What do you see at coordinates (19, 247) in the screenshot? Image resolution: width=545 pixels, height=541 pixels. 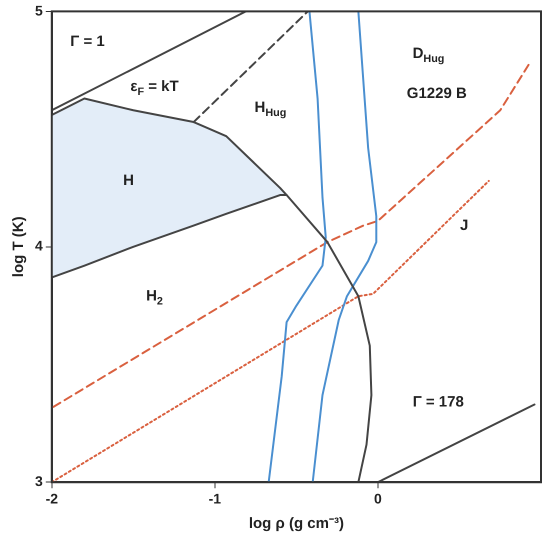 I see `y-axis-title: log T (K)` at bounding box center [19, 247].